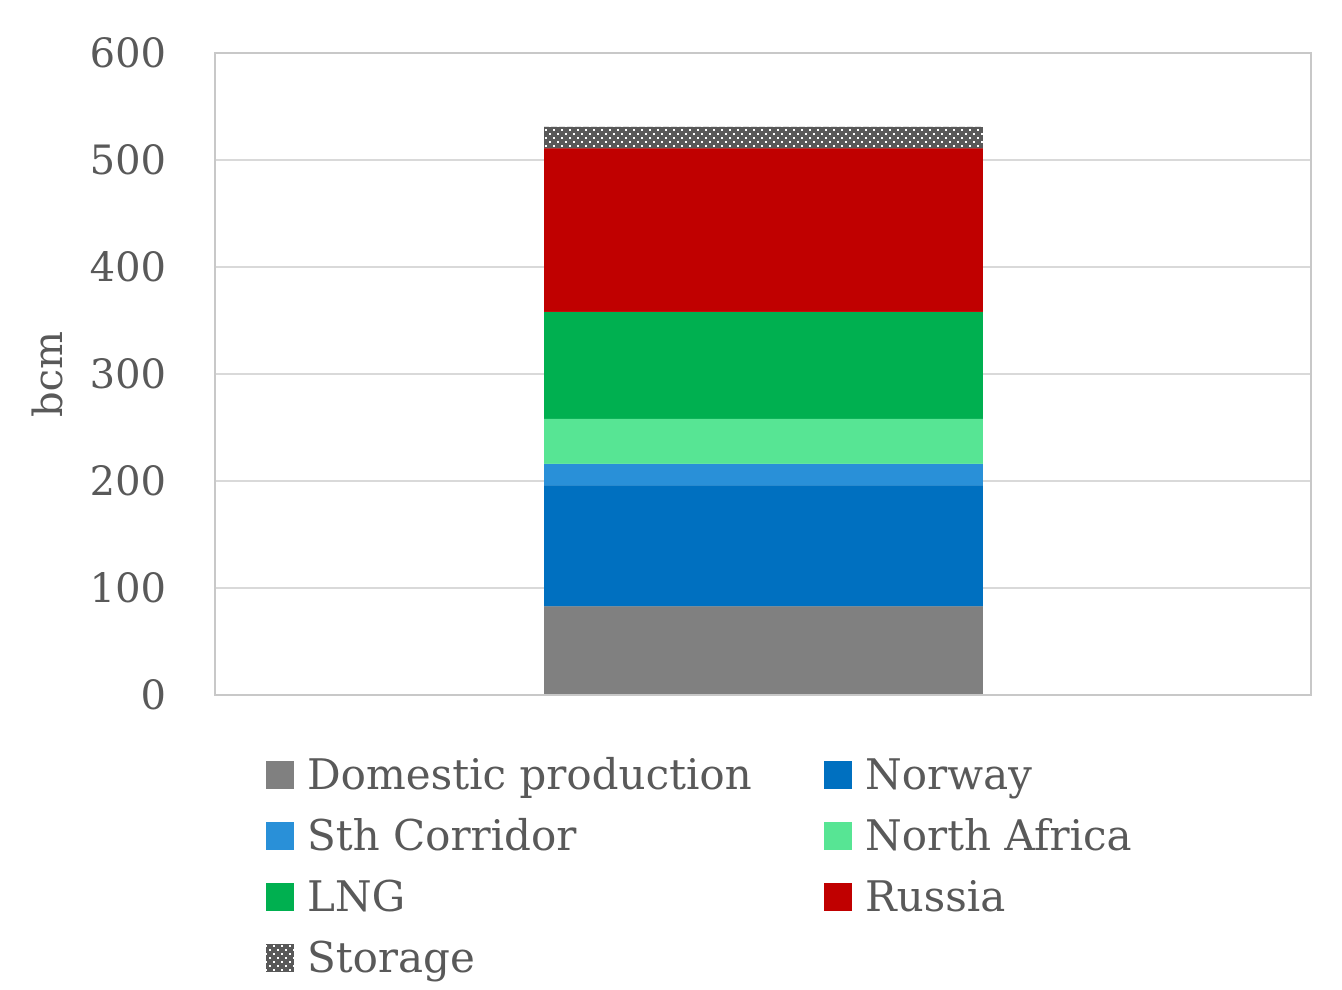  What do you see at coordinates (838, 775) in the screenshot?
I see `legend-swatch-norway` at bounding box center [838, 775].